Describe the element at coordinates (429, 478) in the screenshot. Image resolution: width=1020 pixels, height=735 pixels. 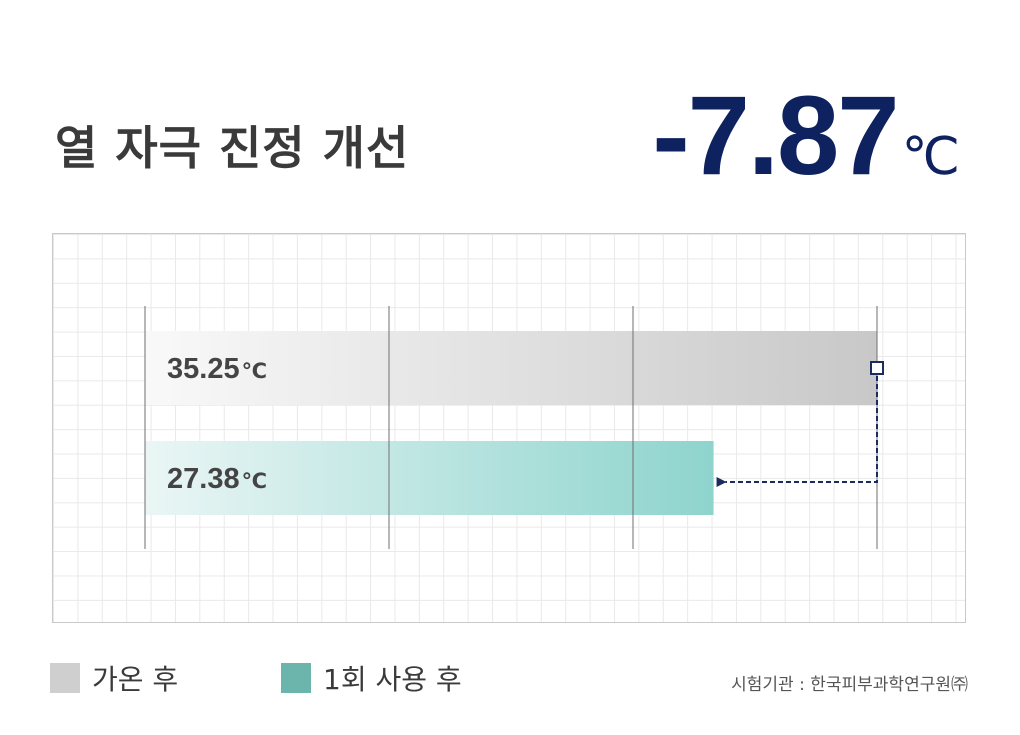
I see `bar-after` at that location.